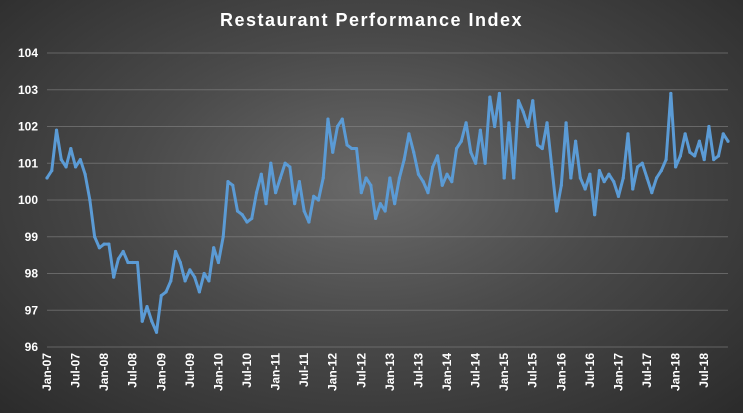 This screenshot has height=413, width=743. I want to click on y-tick-label: 98, so click(32, 274).